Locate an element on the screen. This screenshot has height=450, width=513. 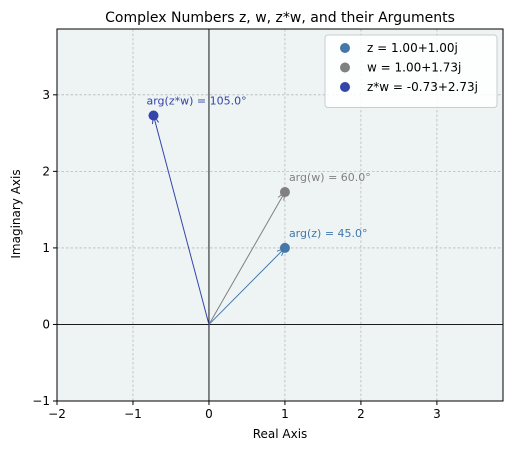
vectors is located at coordinates (218, 219).